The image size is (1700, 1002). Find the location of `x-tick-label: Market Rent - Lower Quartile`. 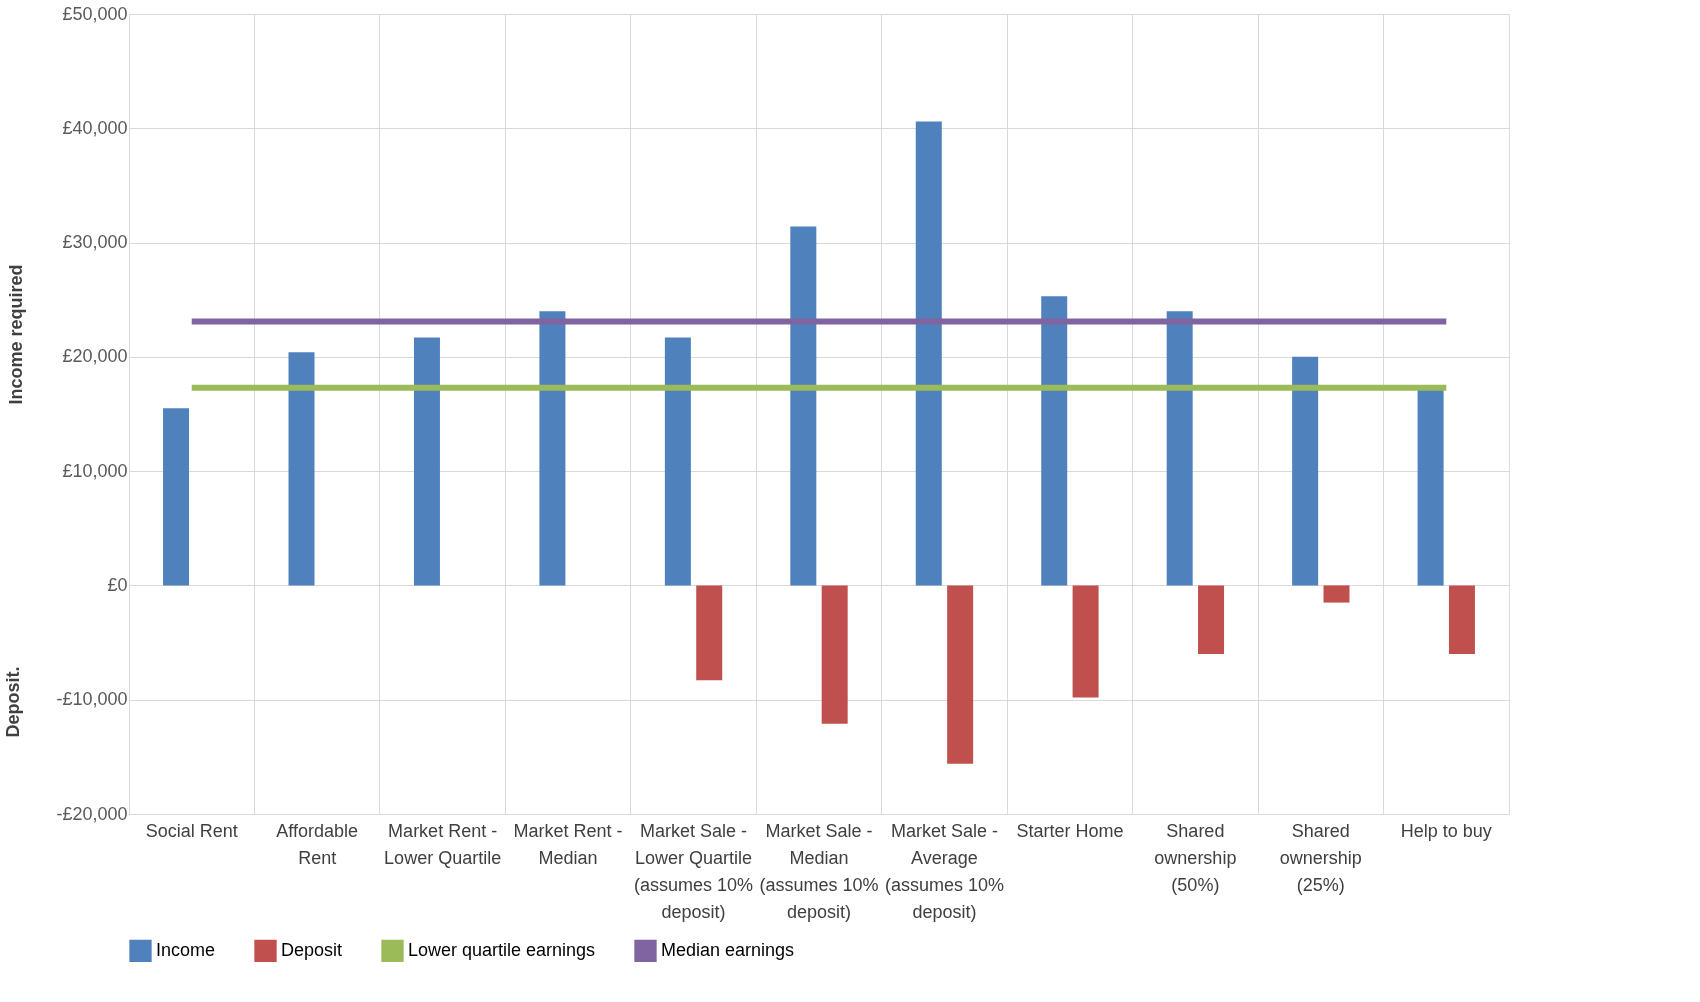

x-tick-label: Market Rent - Lower Quartile is located at coordinates (443, 844).